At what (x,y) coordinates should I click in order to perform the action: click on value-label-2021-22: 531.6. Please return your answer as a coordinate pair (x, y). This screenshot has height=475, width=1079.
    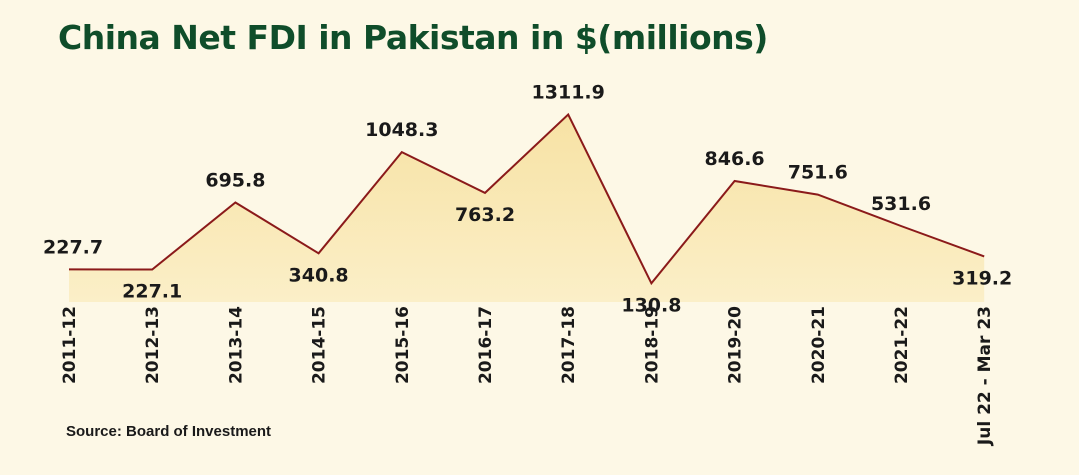
    Looking at the image, I should click on (901, 204).